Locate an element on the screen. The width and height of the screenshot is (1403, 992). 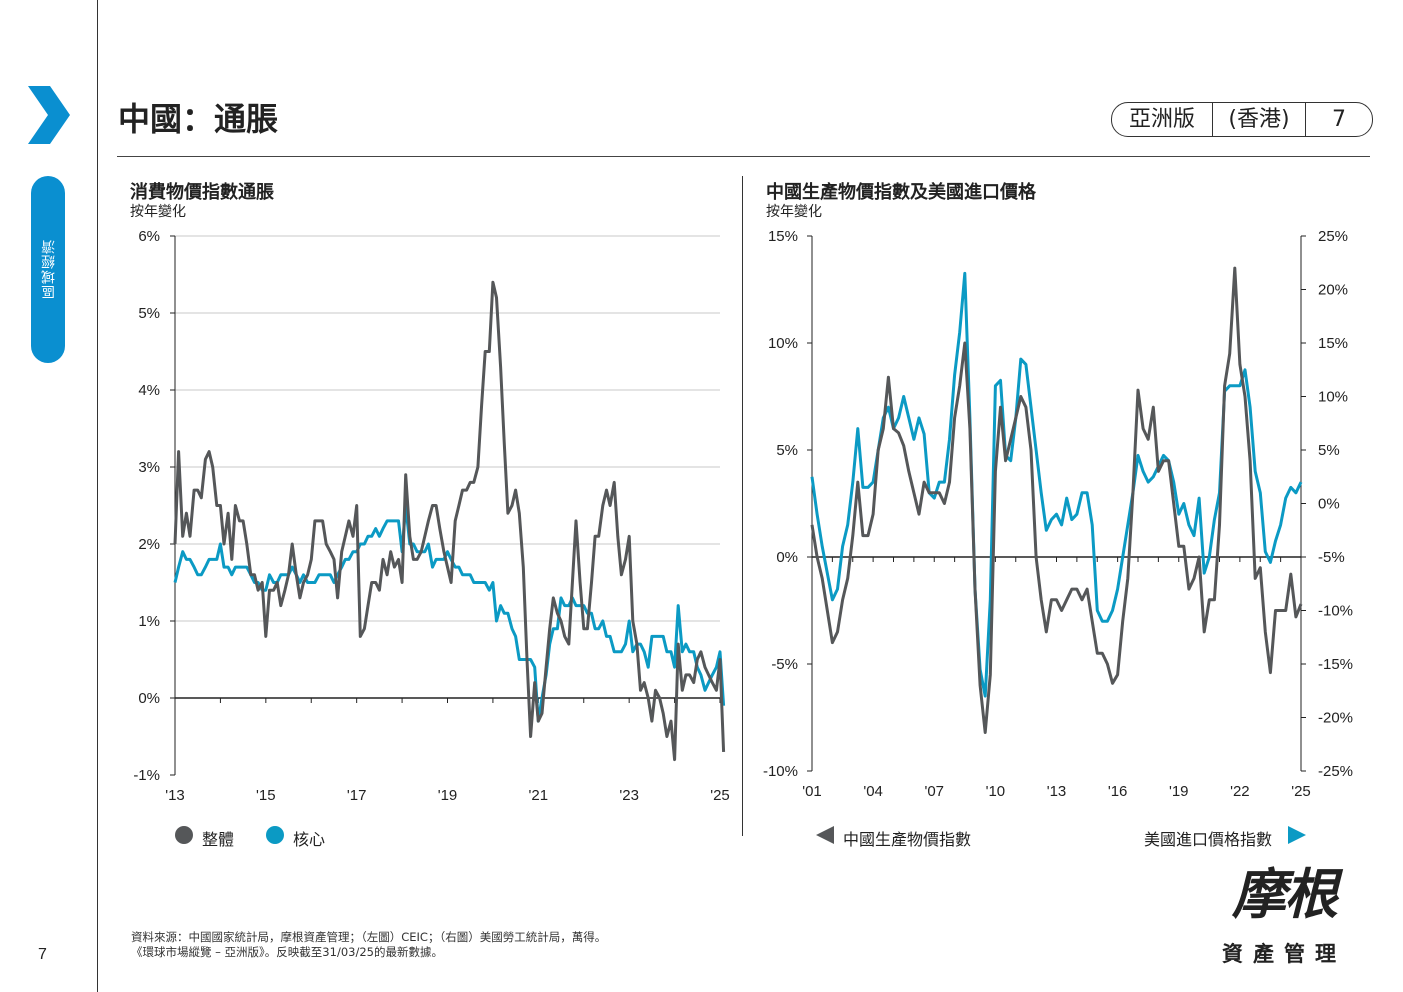
chart-divider is located at coordinates (742, 506).